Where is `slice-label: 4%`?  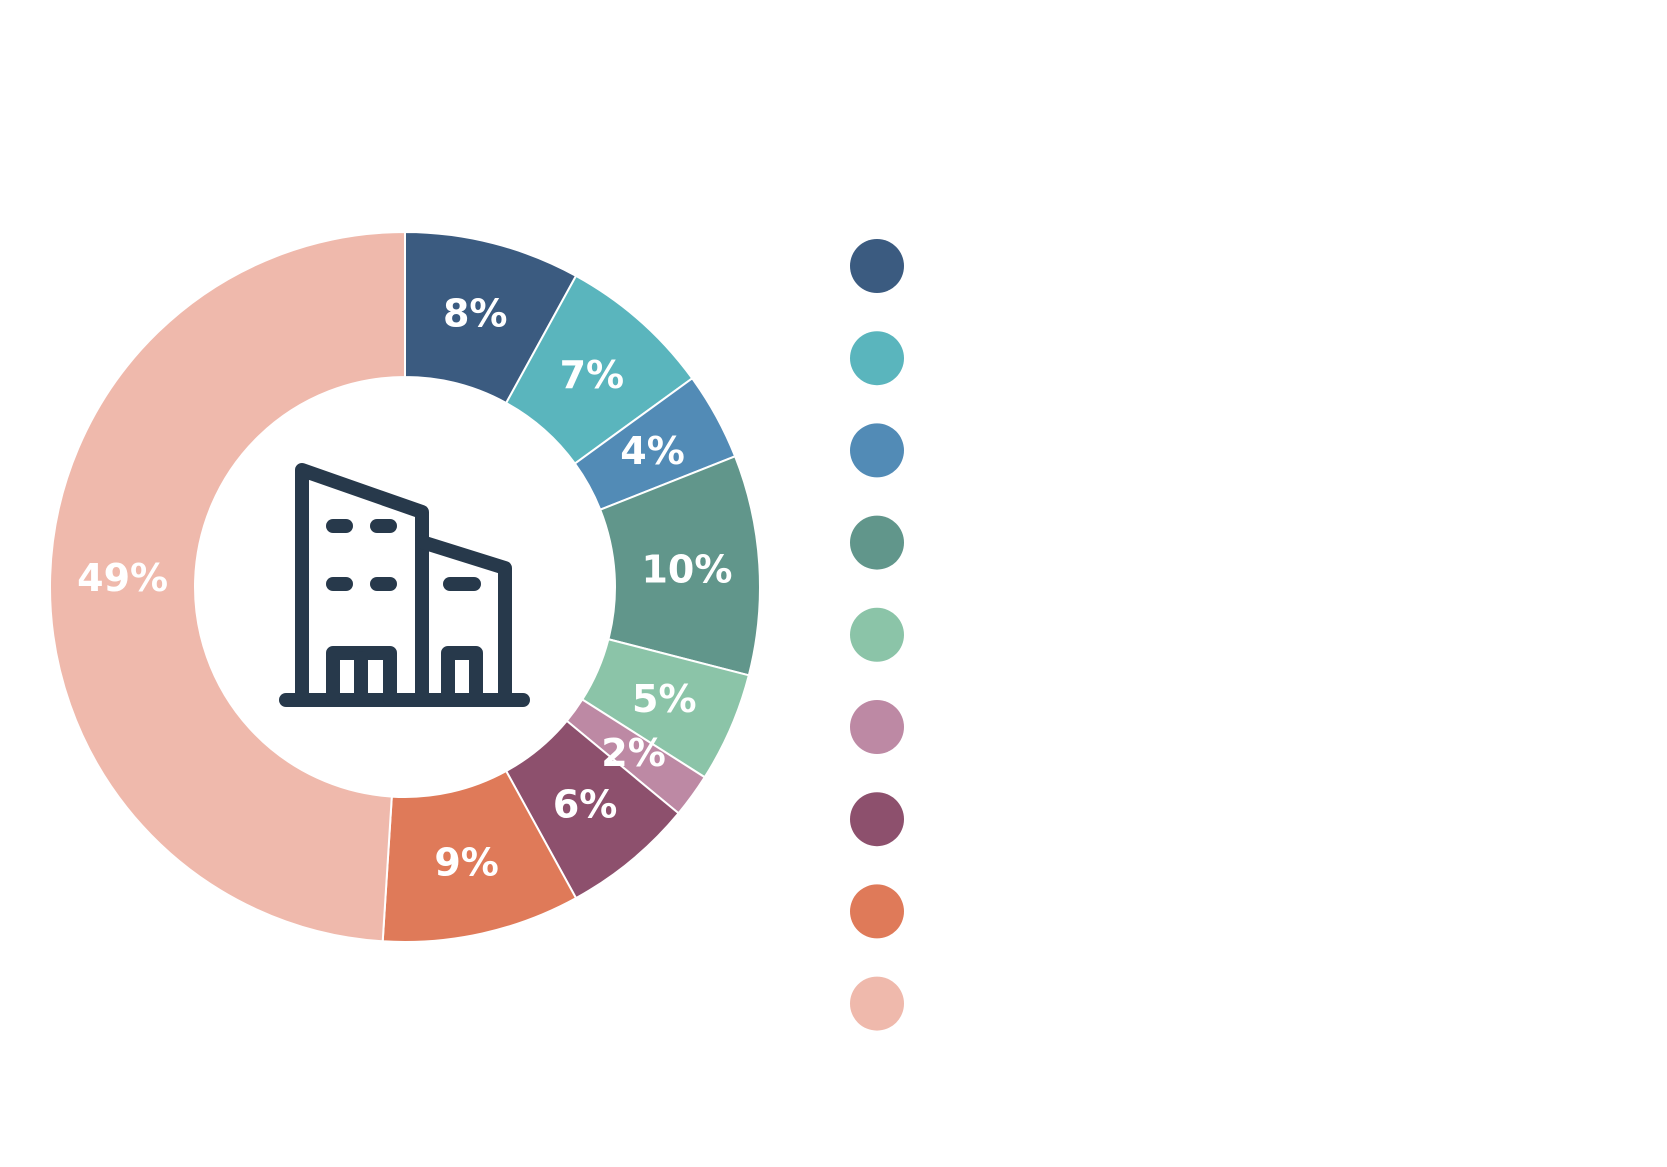 slice-label: 4% is located at coordinates (652, 451).